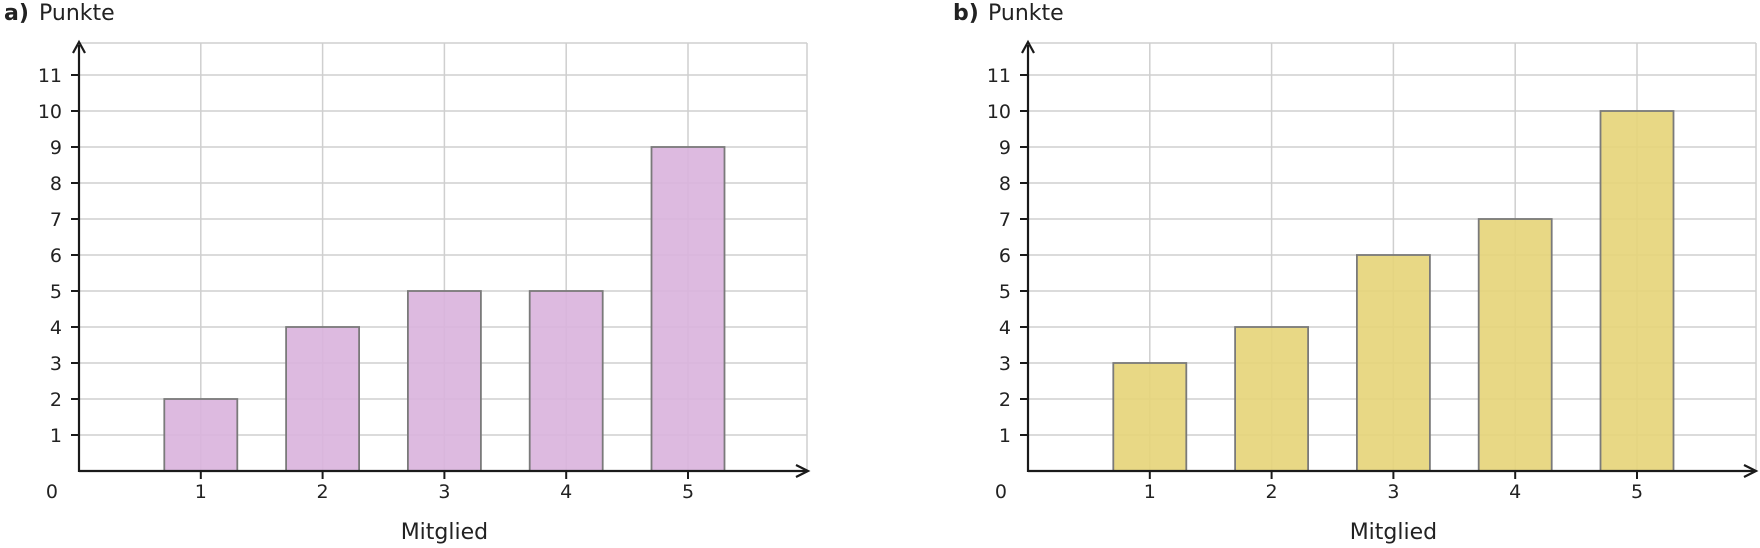 The width and height of the screenshot is (1760, 548). Describe the element at coordinates (16, 13) in the screenshot. I see `panel-label: a)` at that location.